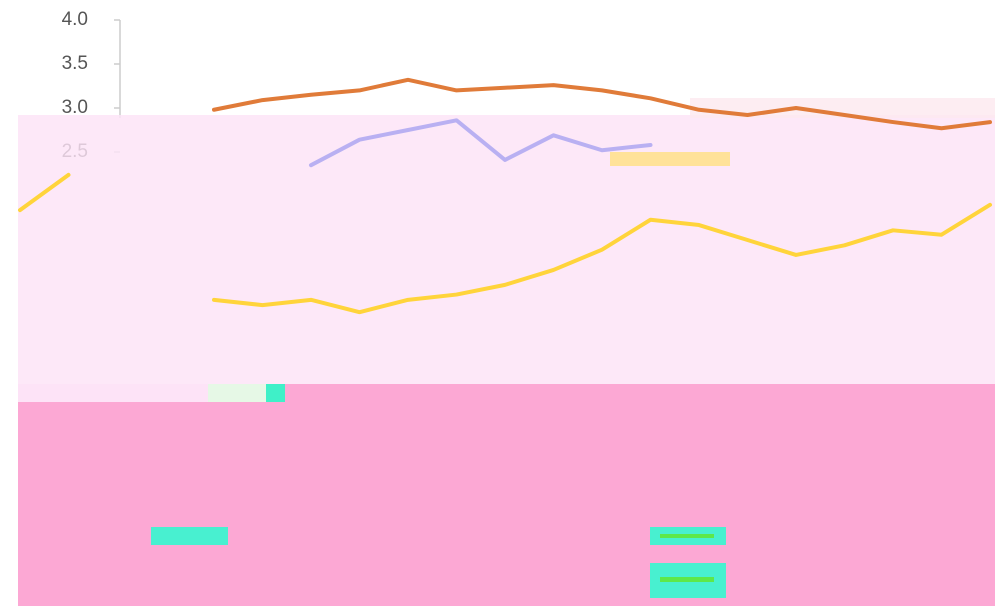  I want to click on button, so click(189, 536).